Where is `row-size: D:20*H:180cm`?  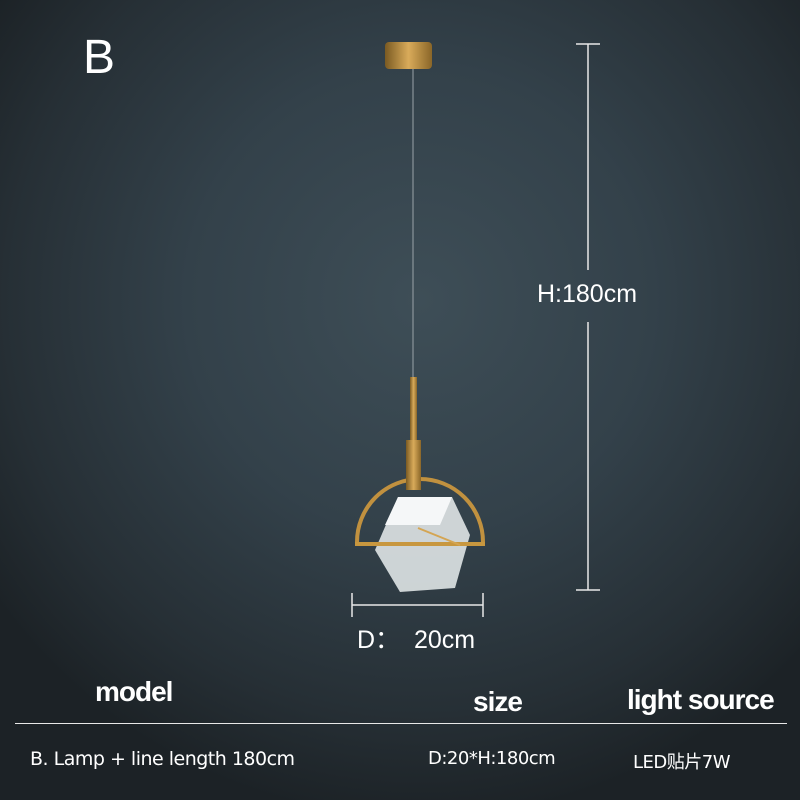 row-size: D:20*H:180cm is located at coordinates (492, 758).